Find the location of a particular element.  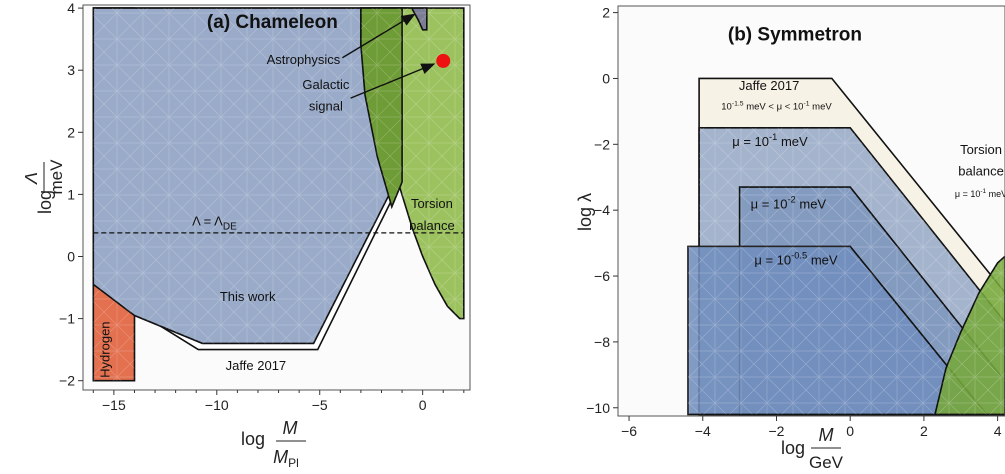

astrophysics-region-mesh is located at coordinates (419, 19).